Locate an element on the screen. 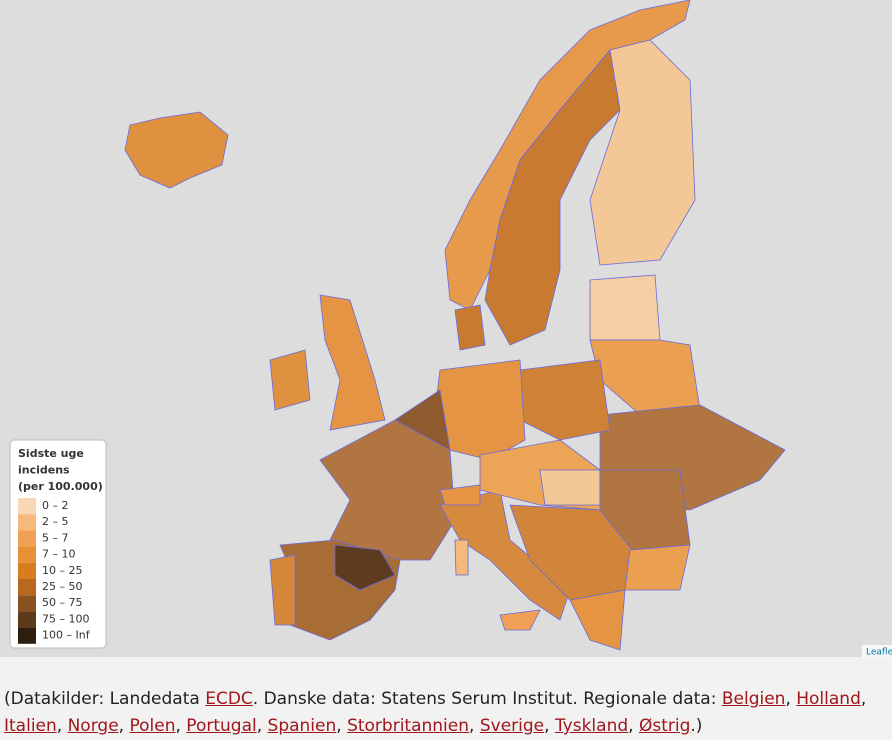 The width and height of the screenshot is (892, 740). attribution: Leaflet is located at coordinates (879, 653).